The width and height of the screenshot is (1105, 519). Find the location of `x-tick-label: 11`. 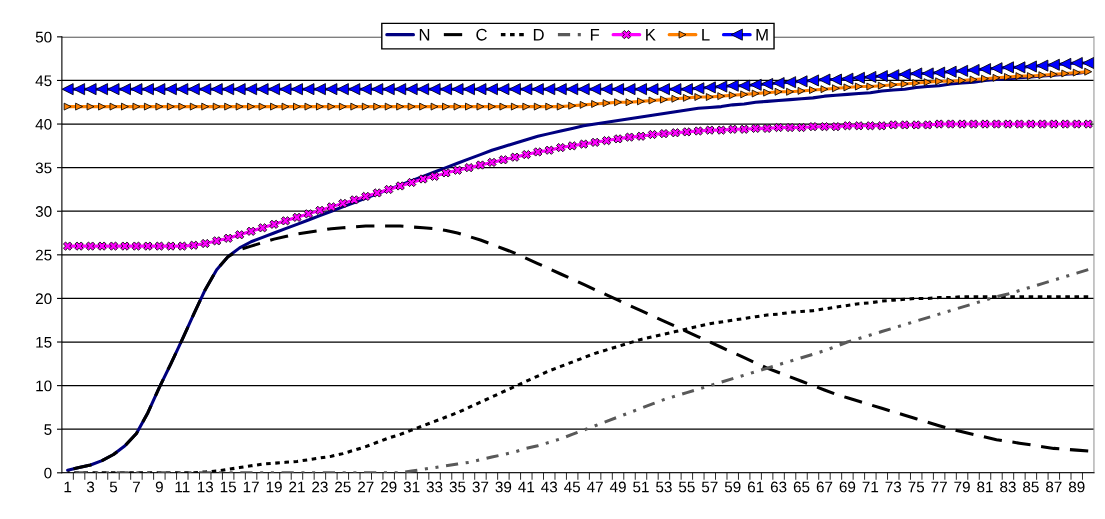

x-tick-label: 11 is located at coordinates (182, 487).